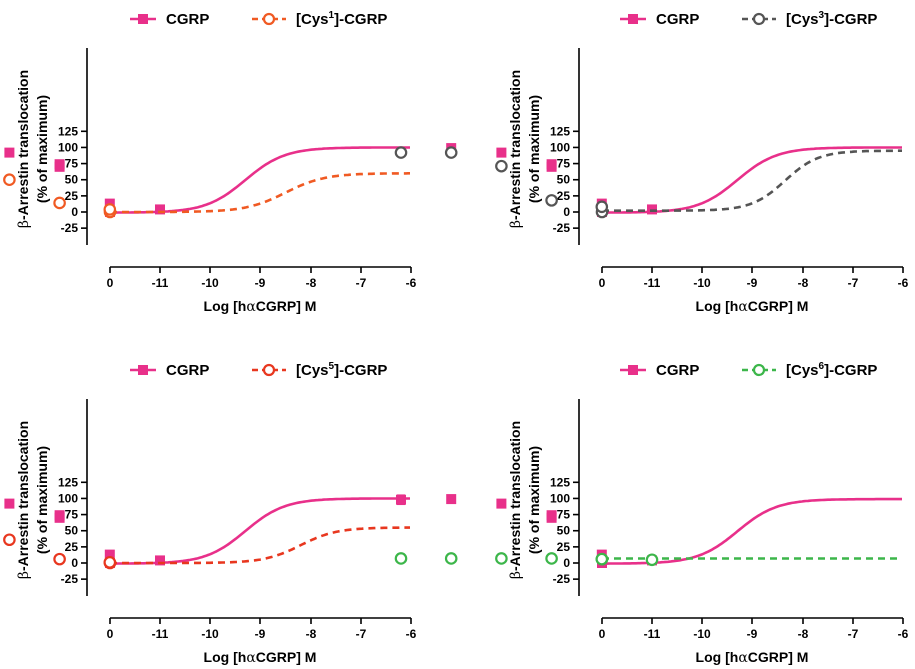 The image size is (915, 669). I want to click on legend-label: [Cys3]-CGRP, so click(831, 19).